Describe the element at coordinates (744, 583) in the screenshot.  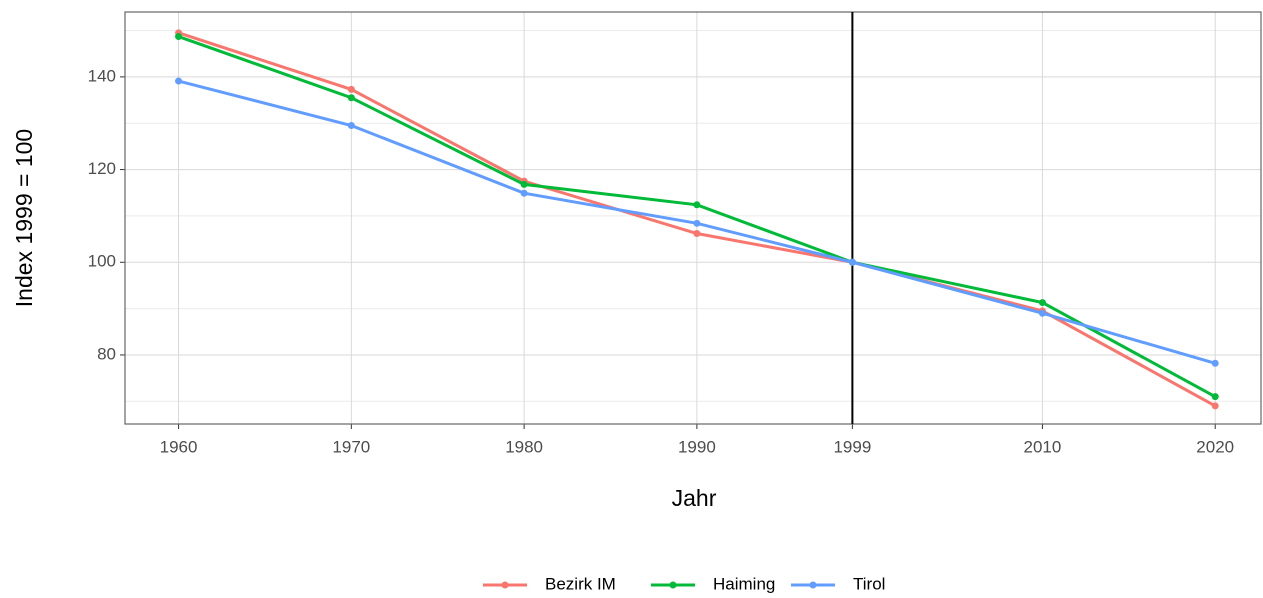
I see `legend-label: Haiming` at that location.